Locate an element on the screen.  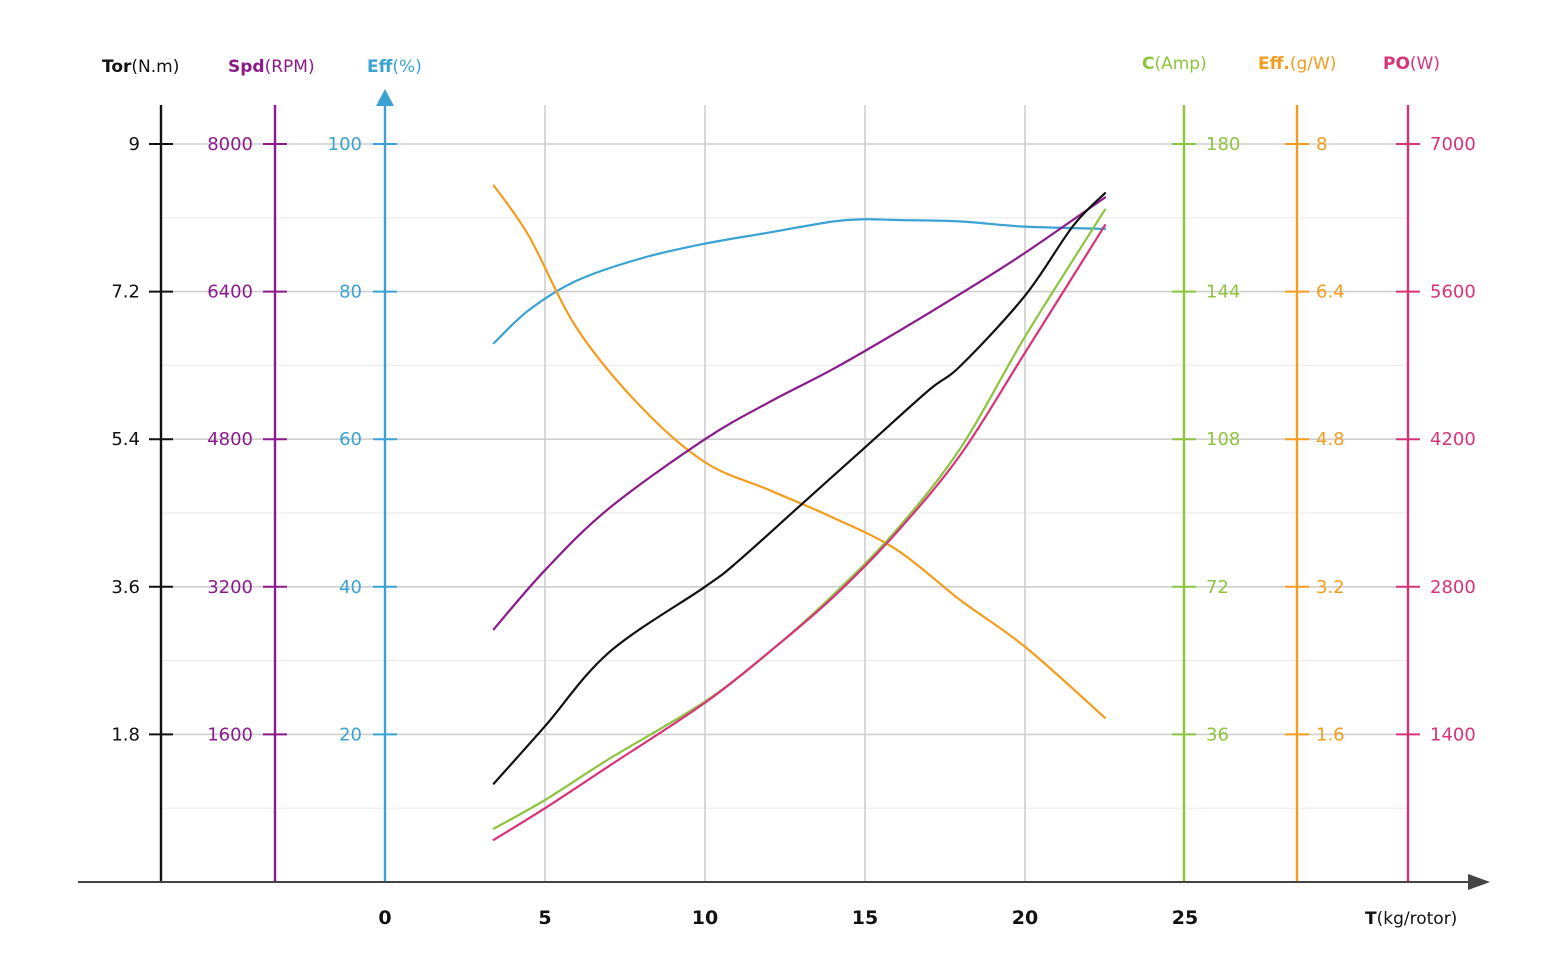
tick-label-eff: 100 is located at coordinates (345, 144).